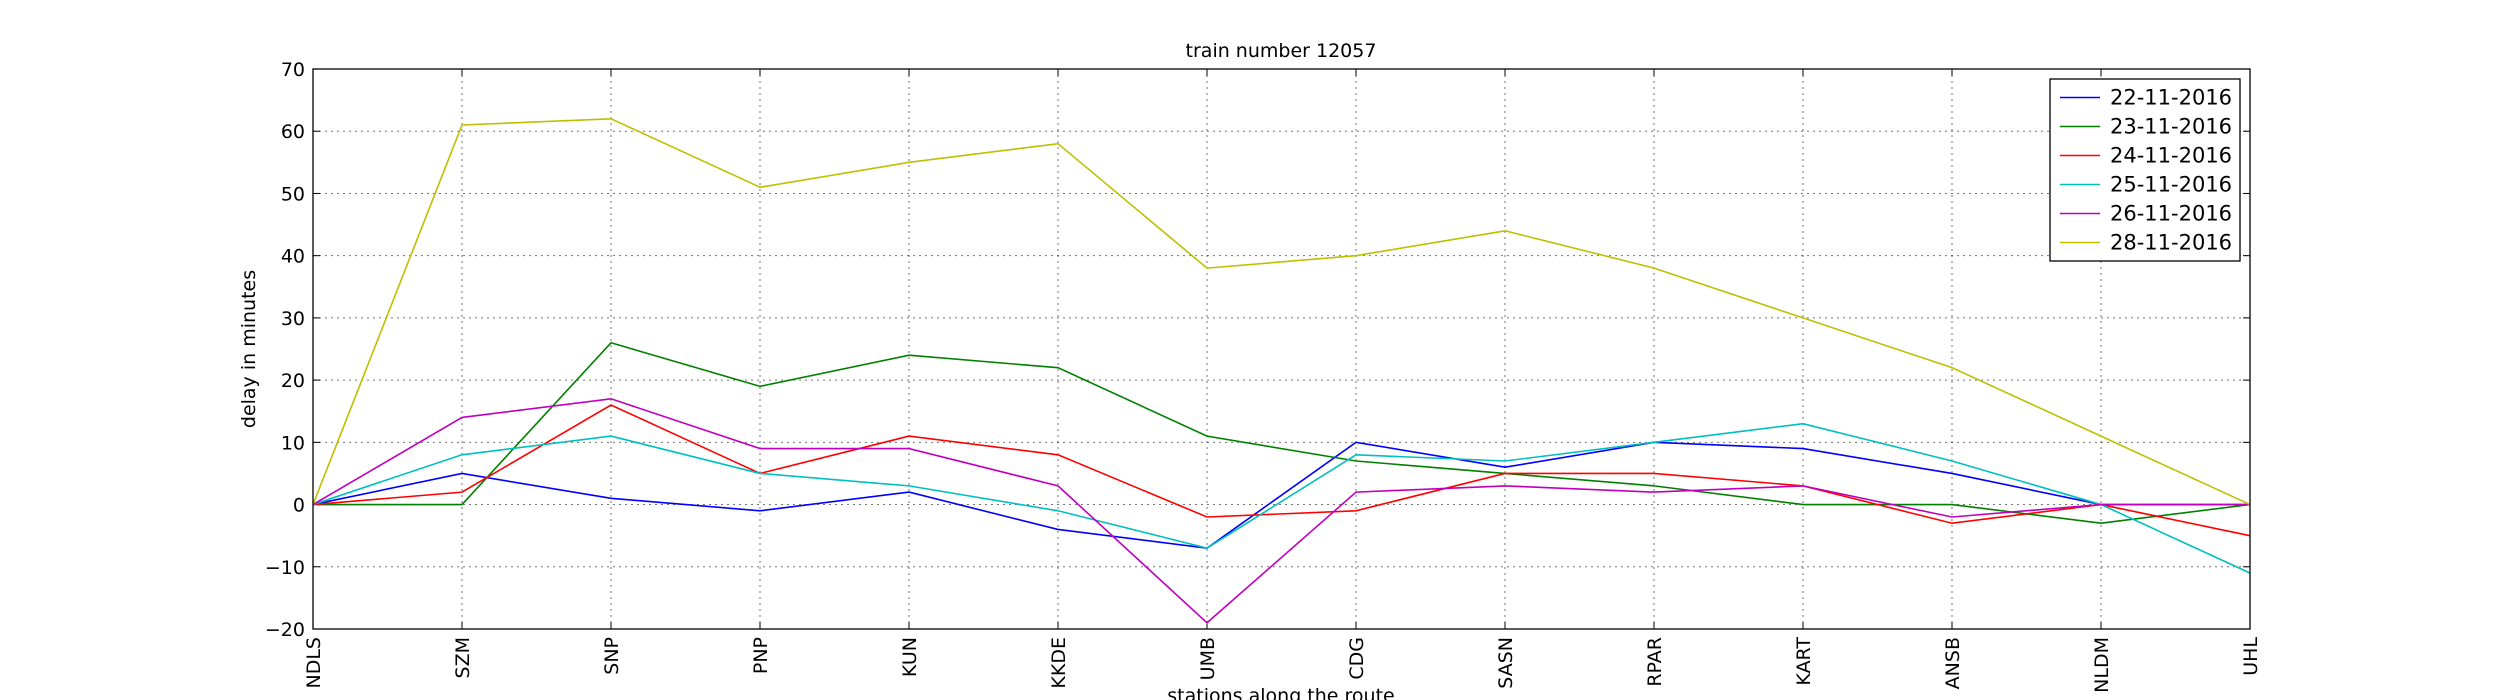  What do you see at coordinates (314, 663) in the screenshot?
I see `x-tick-label: NDLS` at bounding box center [314, 663].